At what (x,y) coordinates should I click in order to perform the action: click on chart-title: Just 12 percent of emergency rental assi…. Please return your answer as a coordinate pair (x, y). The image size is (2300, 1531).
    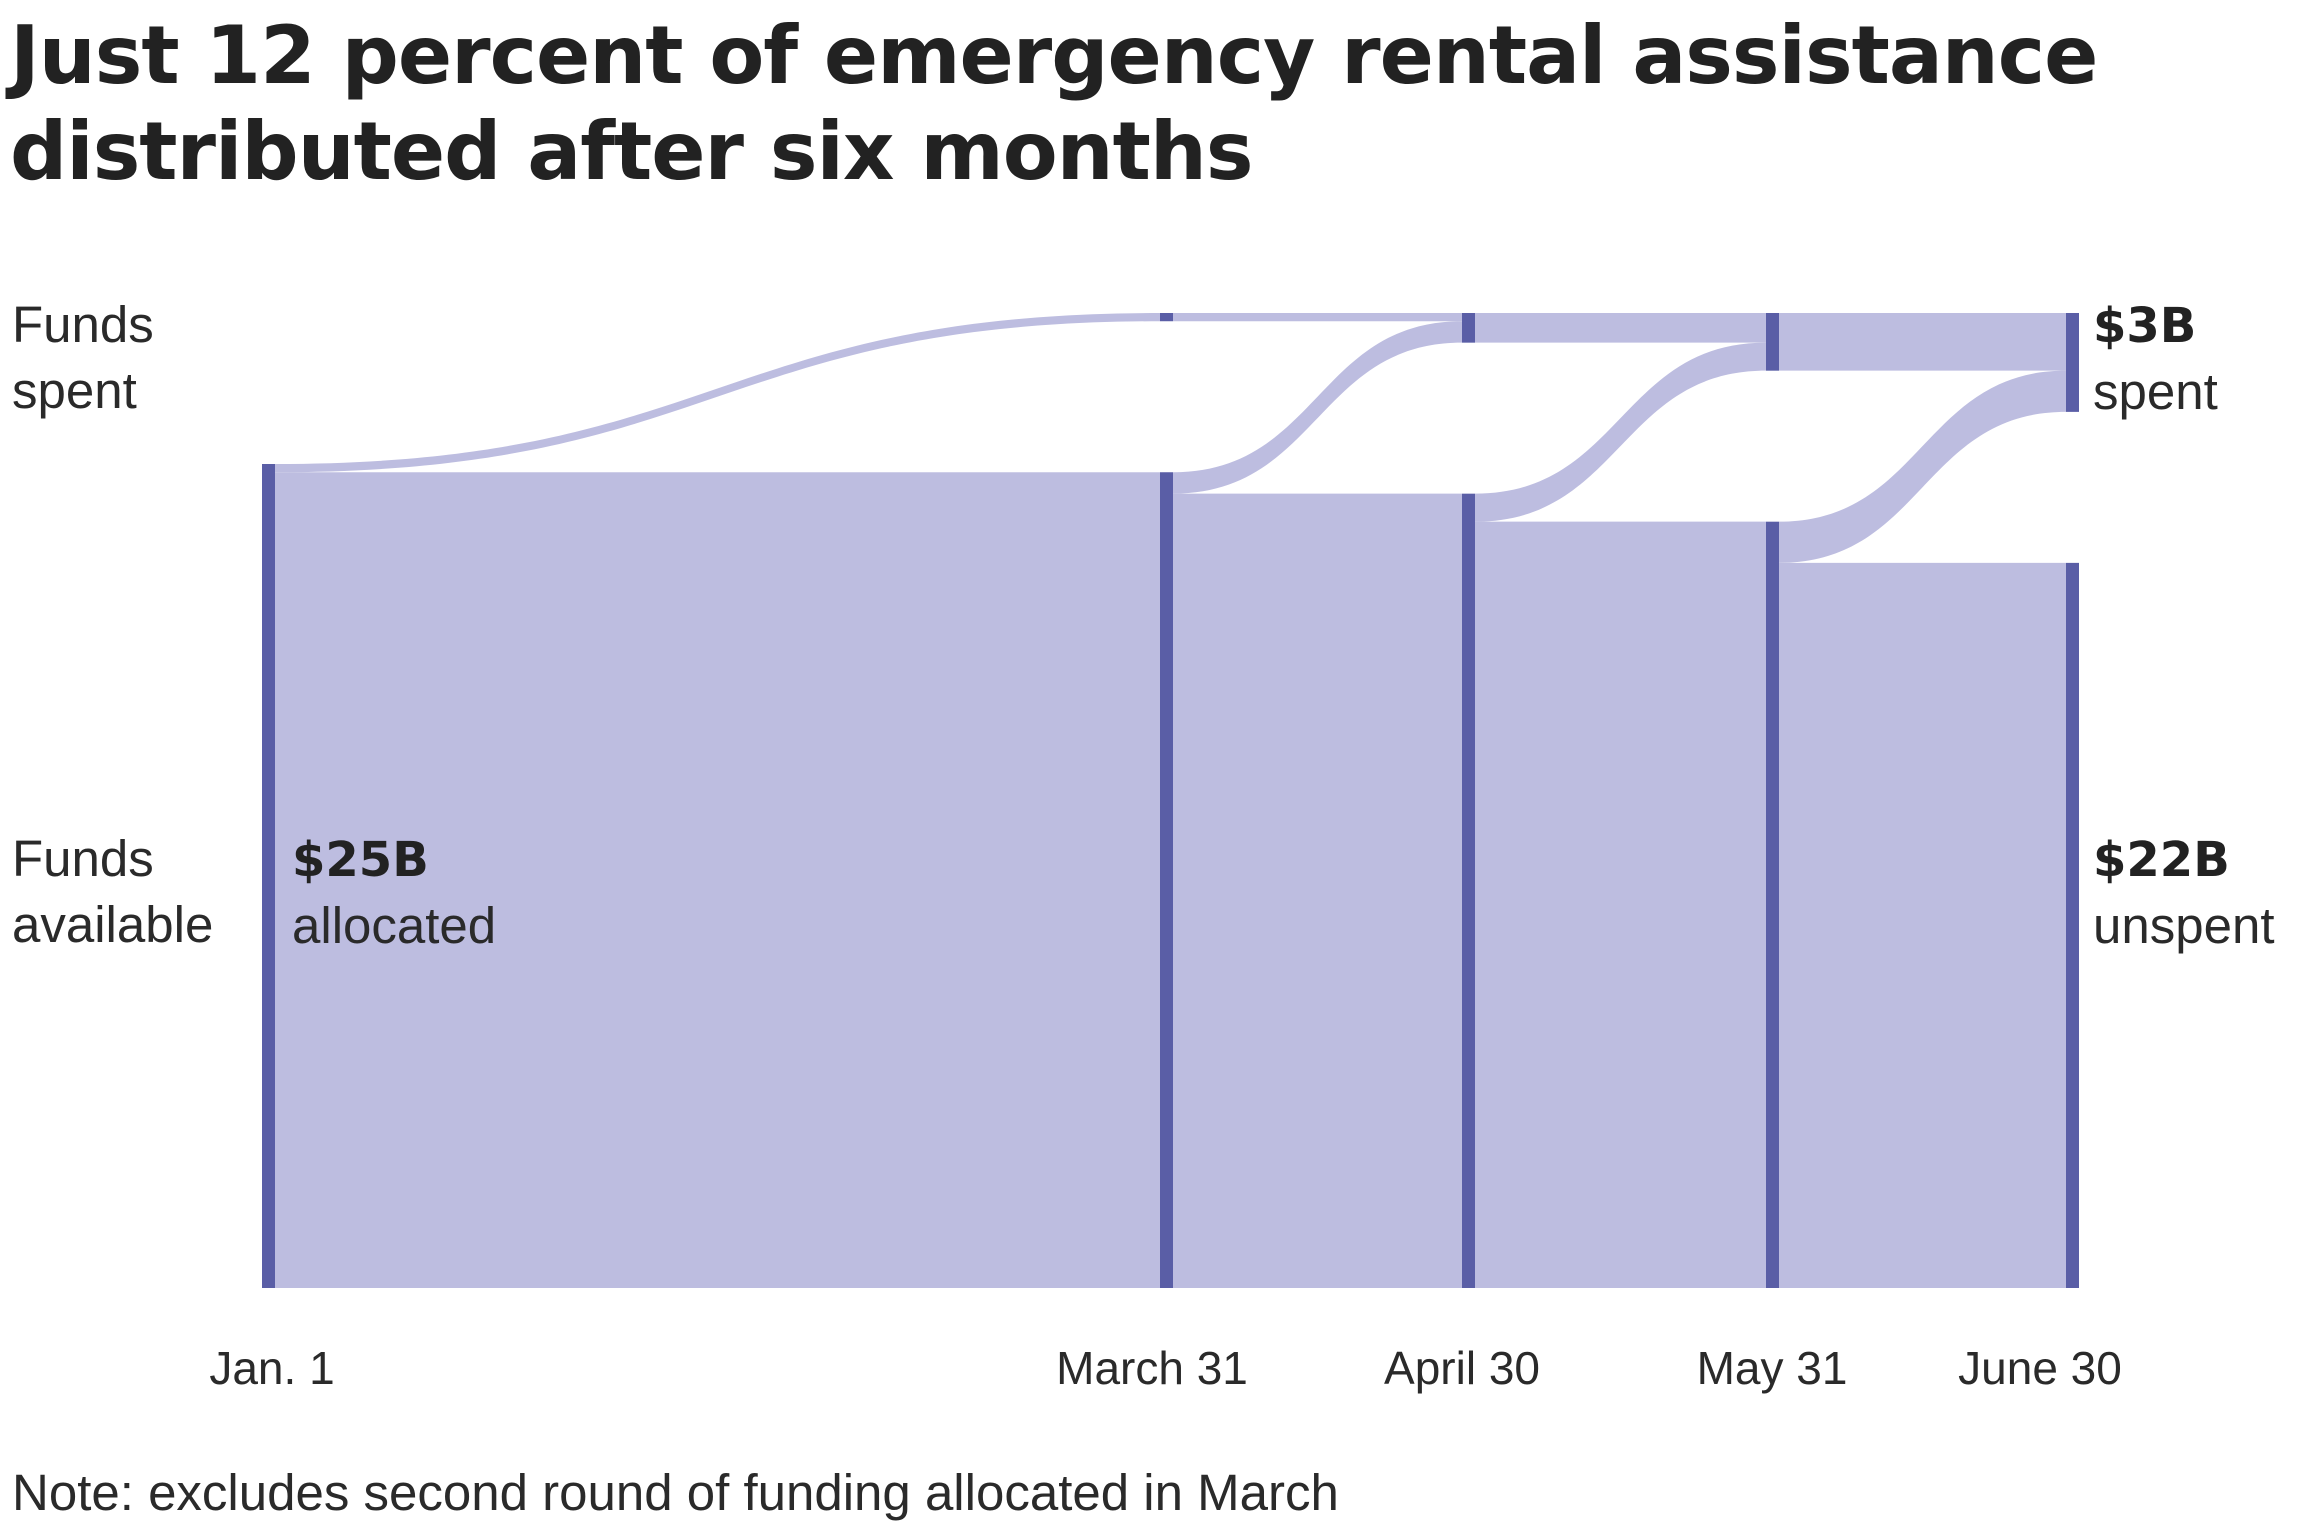
    Looking at the image, I should click on (1054, 103).